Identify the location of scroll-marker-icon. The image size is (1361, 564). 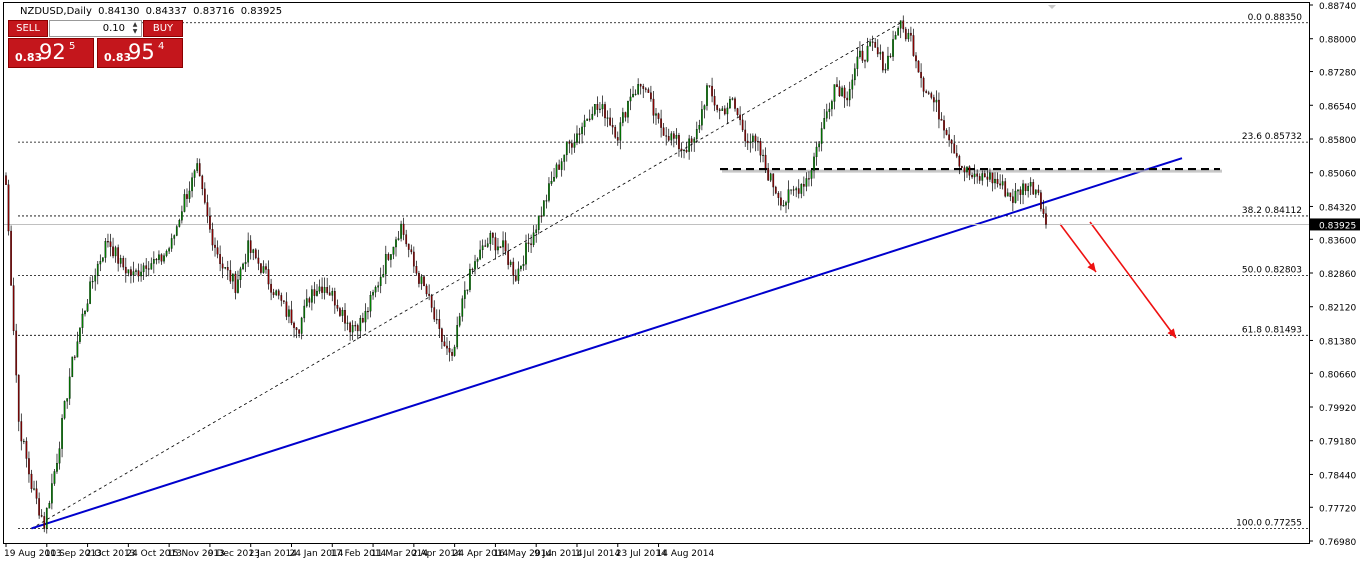
(1052, 7).